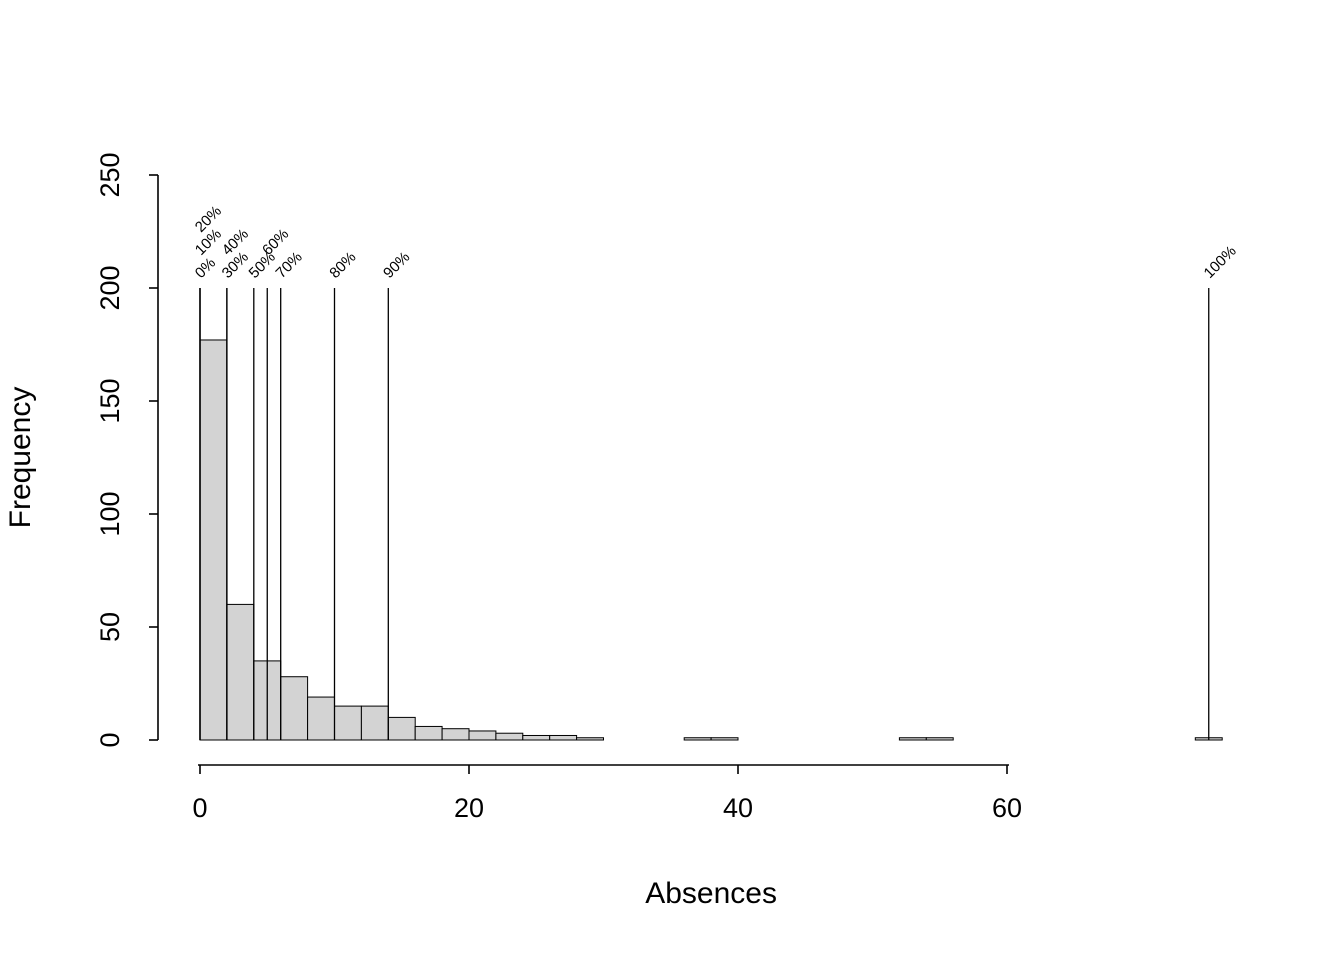 The width and height of the screenshot is (1344, 965). I want to click on y-tick-label: 200, so click(110, 287).